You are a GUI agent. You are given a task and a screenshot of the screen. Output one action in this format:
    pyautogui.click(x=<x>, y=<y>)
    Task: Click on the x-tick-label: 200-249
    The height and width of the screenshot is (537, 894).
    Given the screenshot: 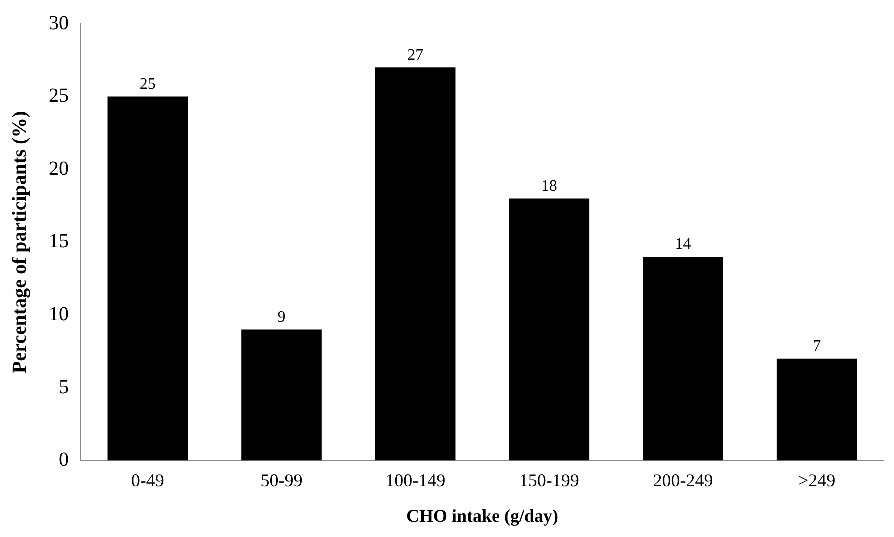 What is the action you would take?
    pyautogui.click(x=683, y=480)
    